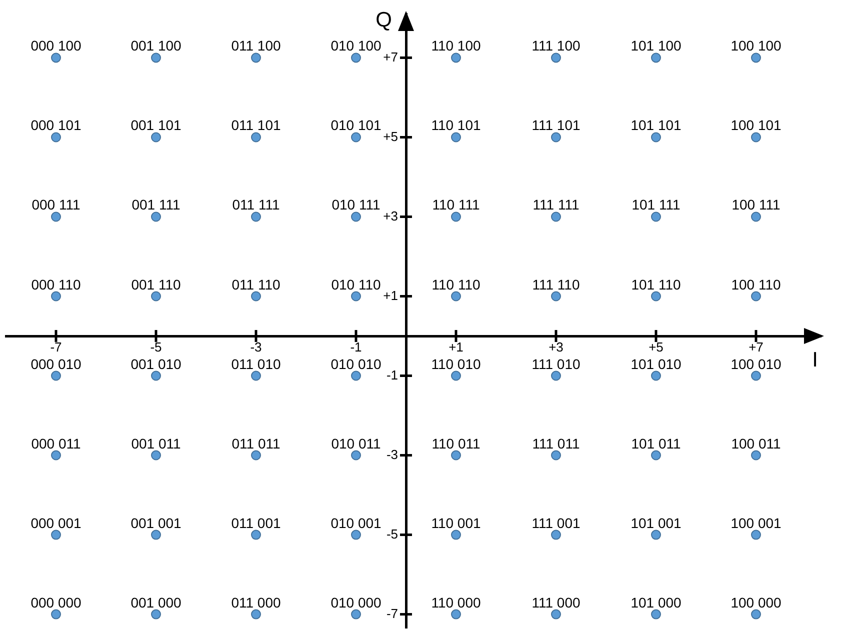 The height and width of the screenshot is (640, 850). What do you see at coordinates (156, 204) in the screenshot?
I see `annotation: 001 111` at bounding box center [156, 204].